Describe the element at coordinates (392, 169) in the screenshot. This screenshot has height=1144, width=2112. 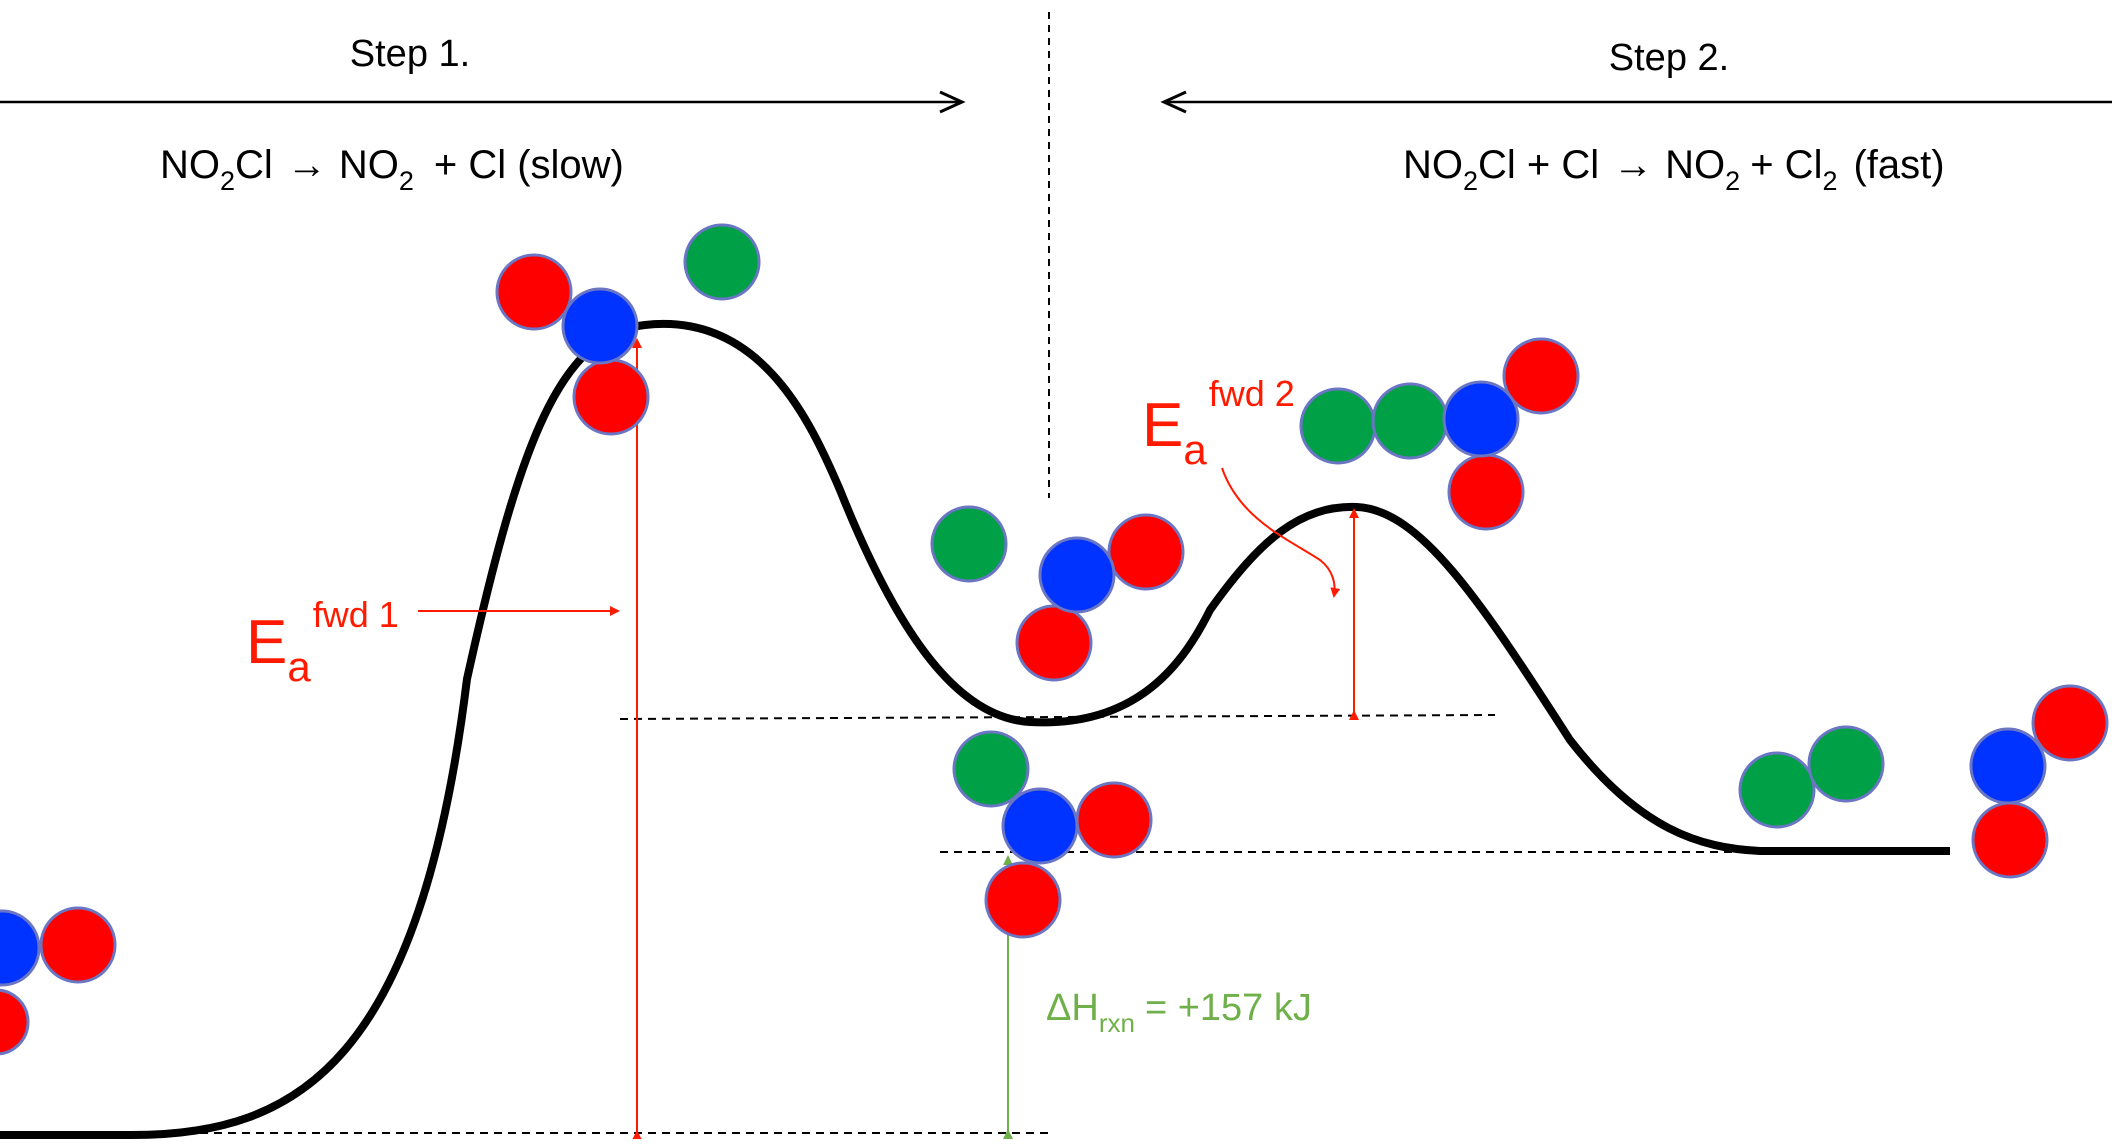
I see `step1-equation: NO2Cl → NO2 + Cl (slow)` at that location.